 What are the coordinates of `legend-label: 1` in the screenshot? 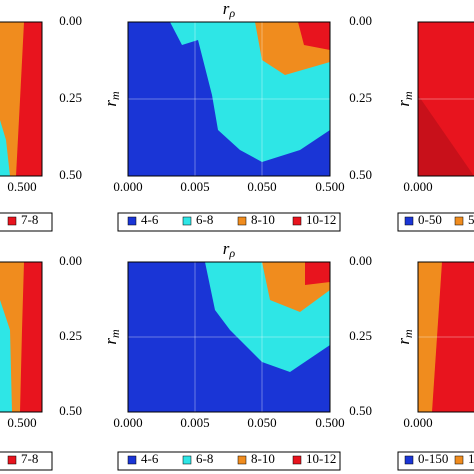 It's located at (471, 458).